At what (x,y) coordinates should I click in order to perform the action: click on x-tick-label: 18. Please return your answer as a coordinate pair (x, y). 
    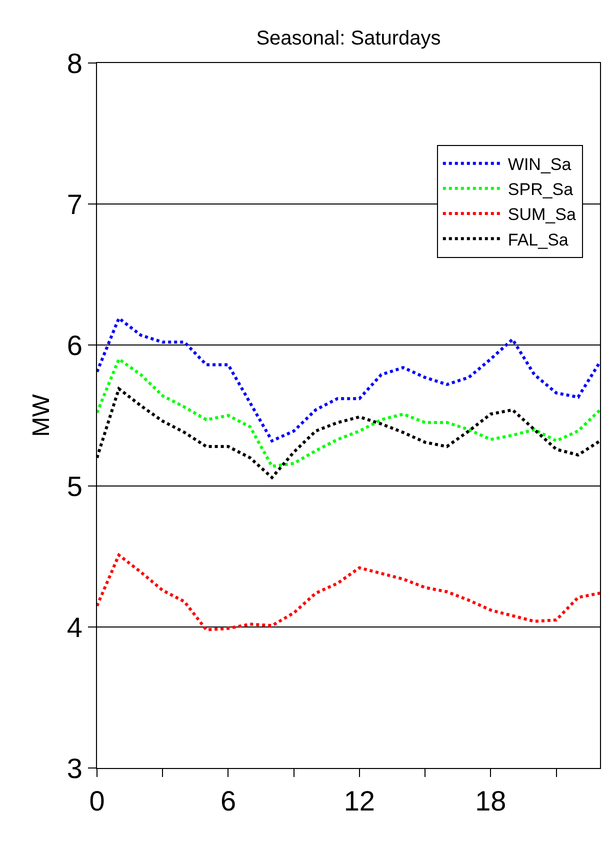
    Looking at the image, I should click on (490, 801).